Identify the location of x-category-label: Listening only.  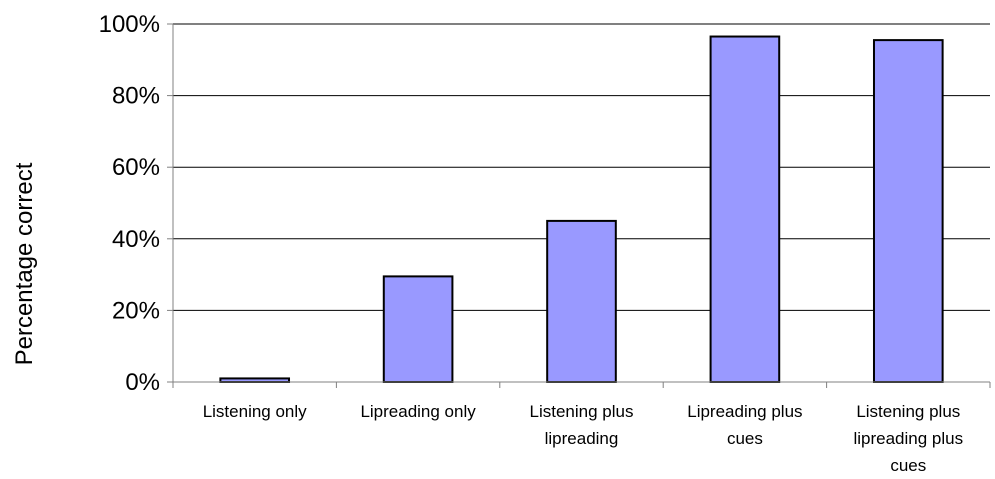
(255, 411).